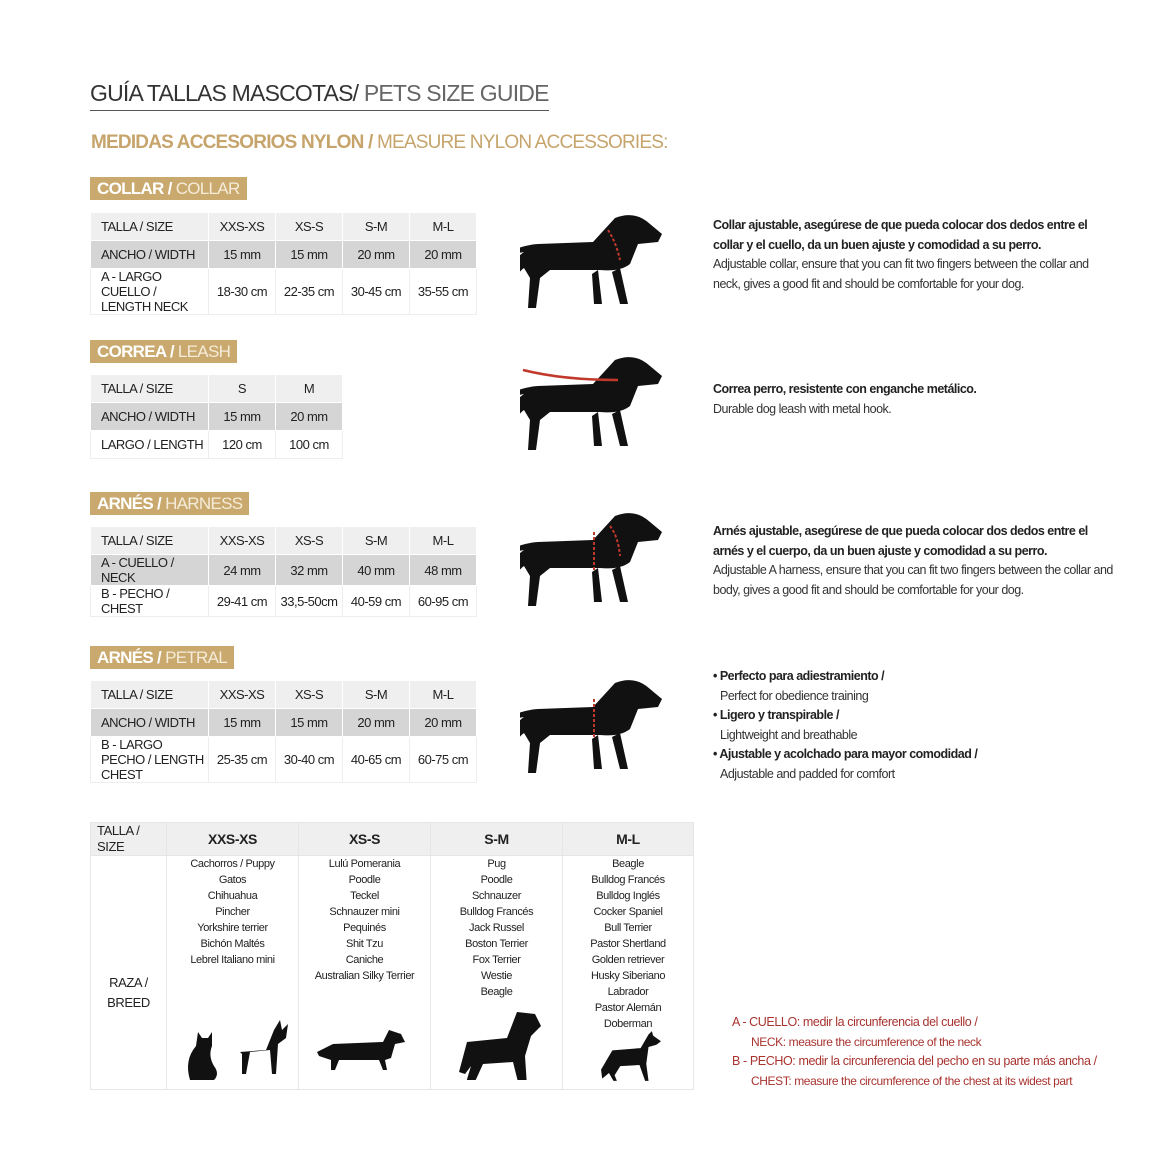  What do you see at coordinates (149, 416) in the screenshot?
I see `row-label: ANCHO / WIDTH` at bounding box center [149, 416].